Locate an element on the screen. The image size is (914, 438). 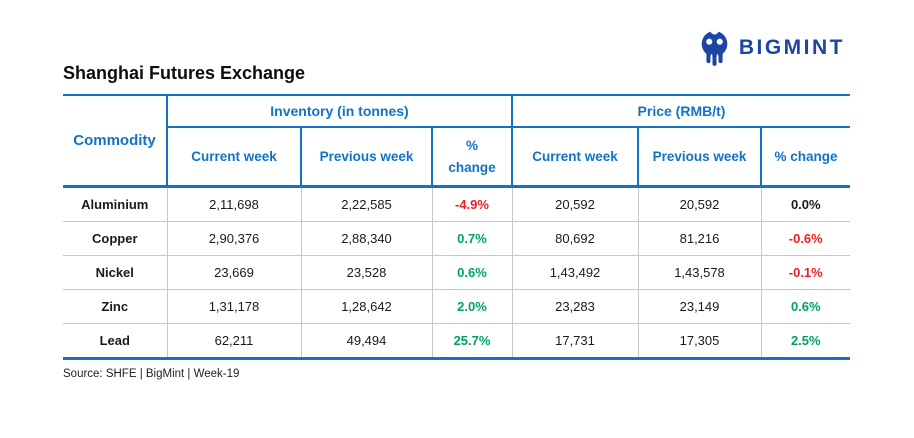
inventory-current-week-value: 23,669 is located at coordinates (233, 272).